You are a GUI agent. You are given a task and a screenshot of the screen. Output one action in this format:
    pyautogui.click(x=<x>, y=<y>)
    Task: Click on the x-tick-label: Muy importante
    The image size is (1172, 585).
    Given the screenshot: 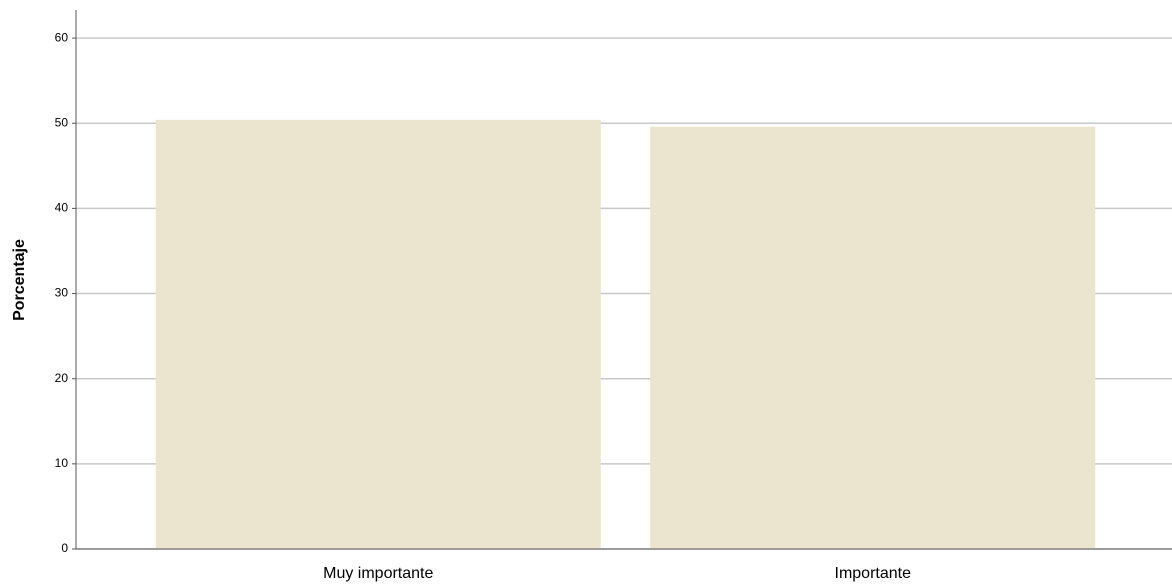 What is the action you would take?
    pyautogui.click(x=378, y=573)
    